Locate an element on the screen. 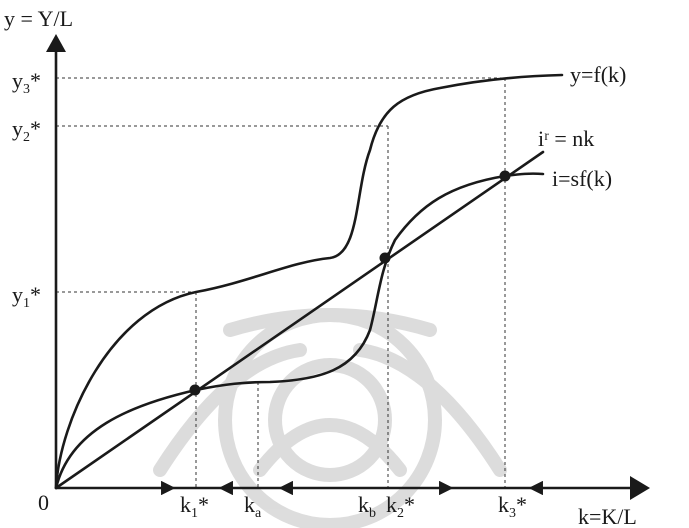 Image resolution: width=689 pixels, height=528 pixels. y2-star-label: y2* is located at coordinates (26, 130).